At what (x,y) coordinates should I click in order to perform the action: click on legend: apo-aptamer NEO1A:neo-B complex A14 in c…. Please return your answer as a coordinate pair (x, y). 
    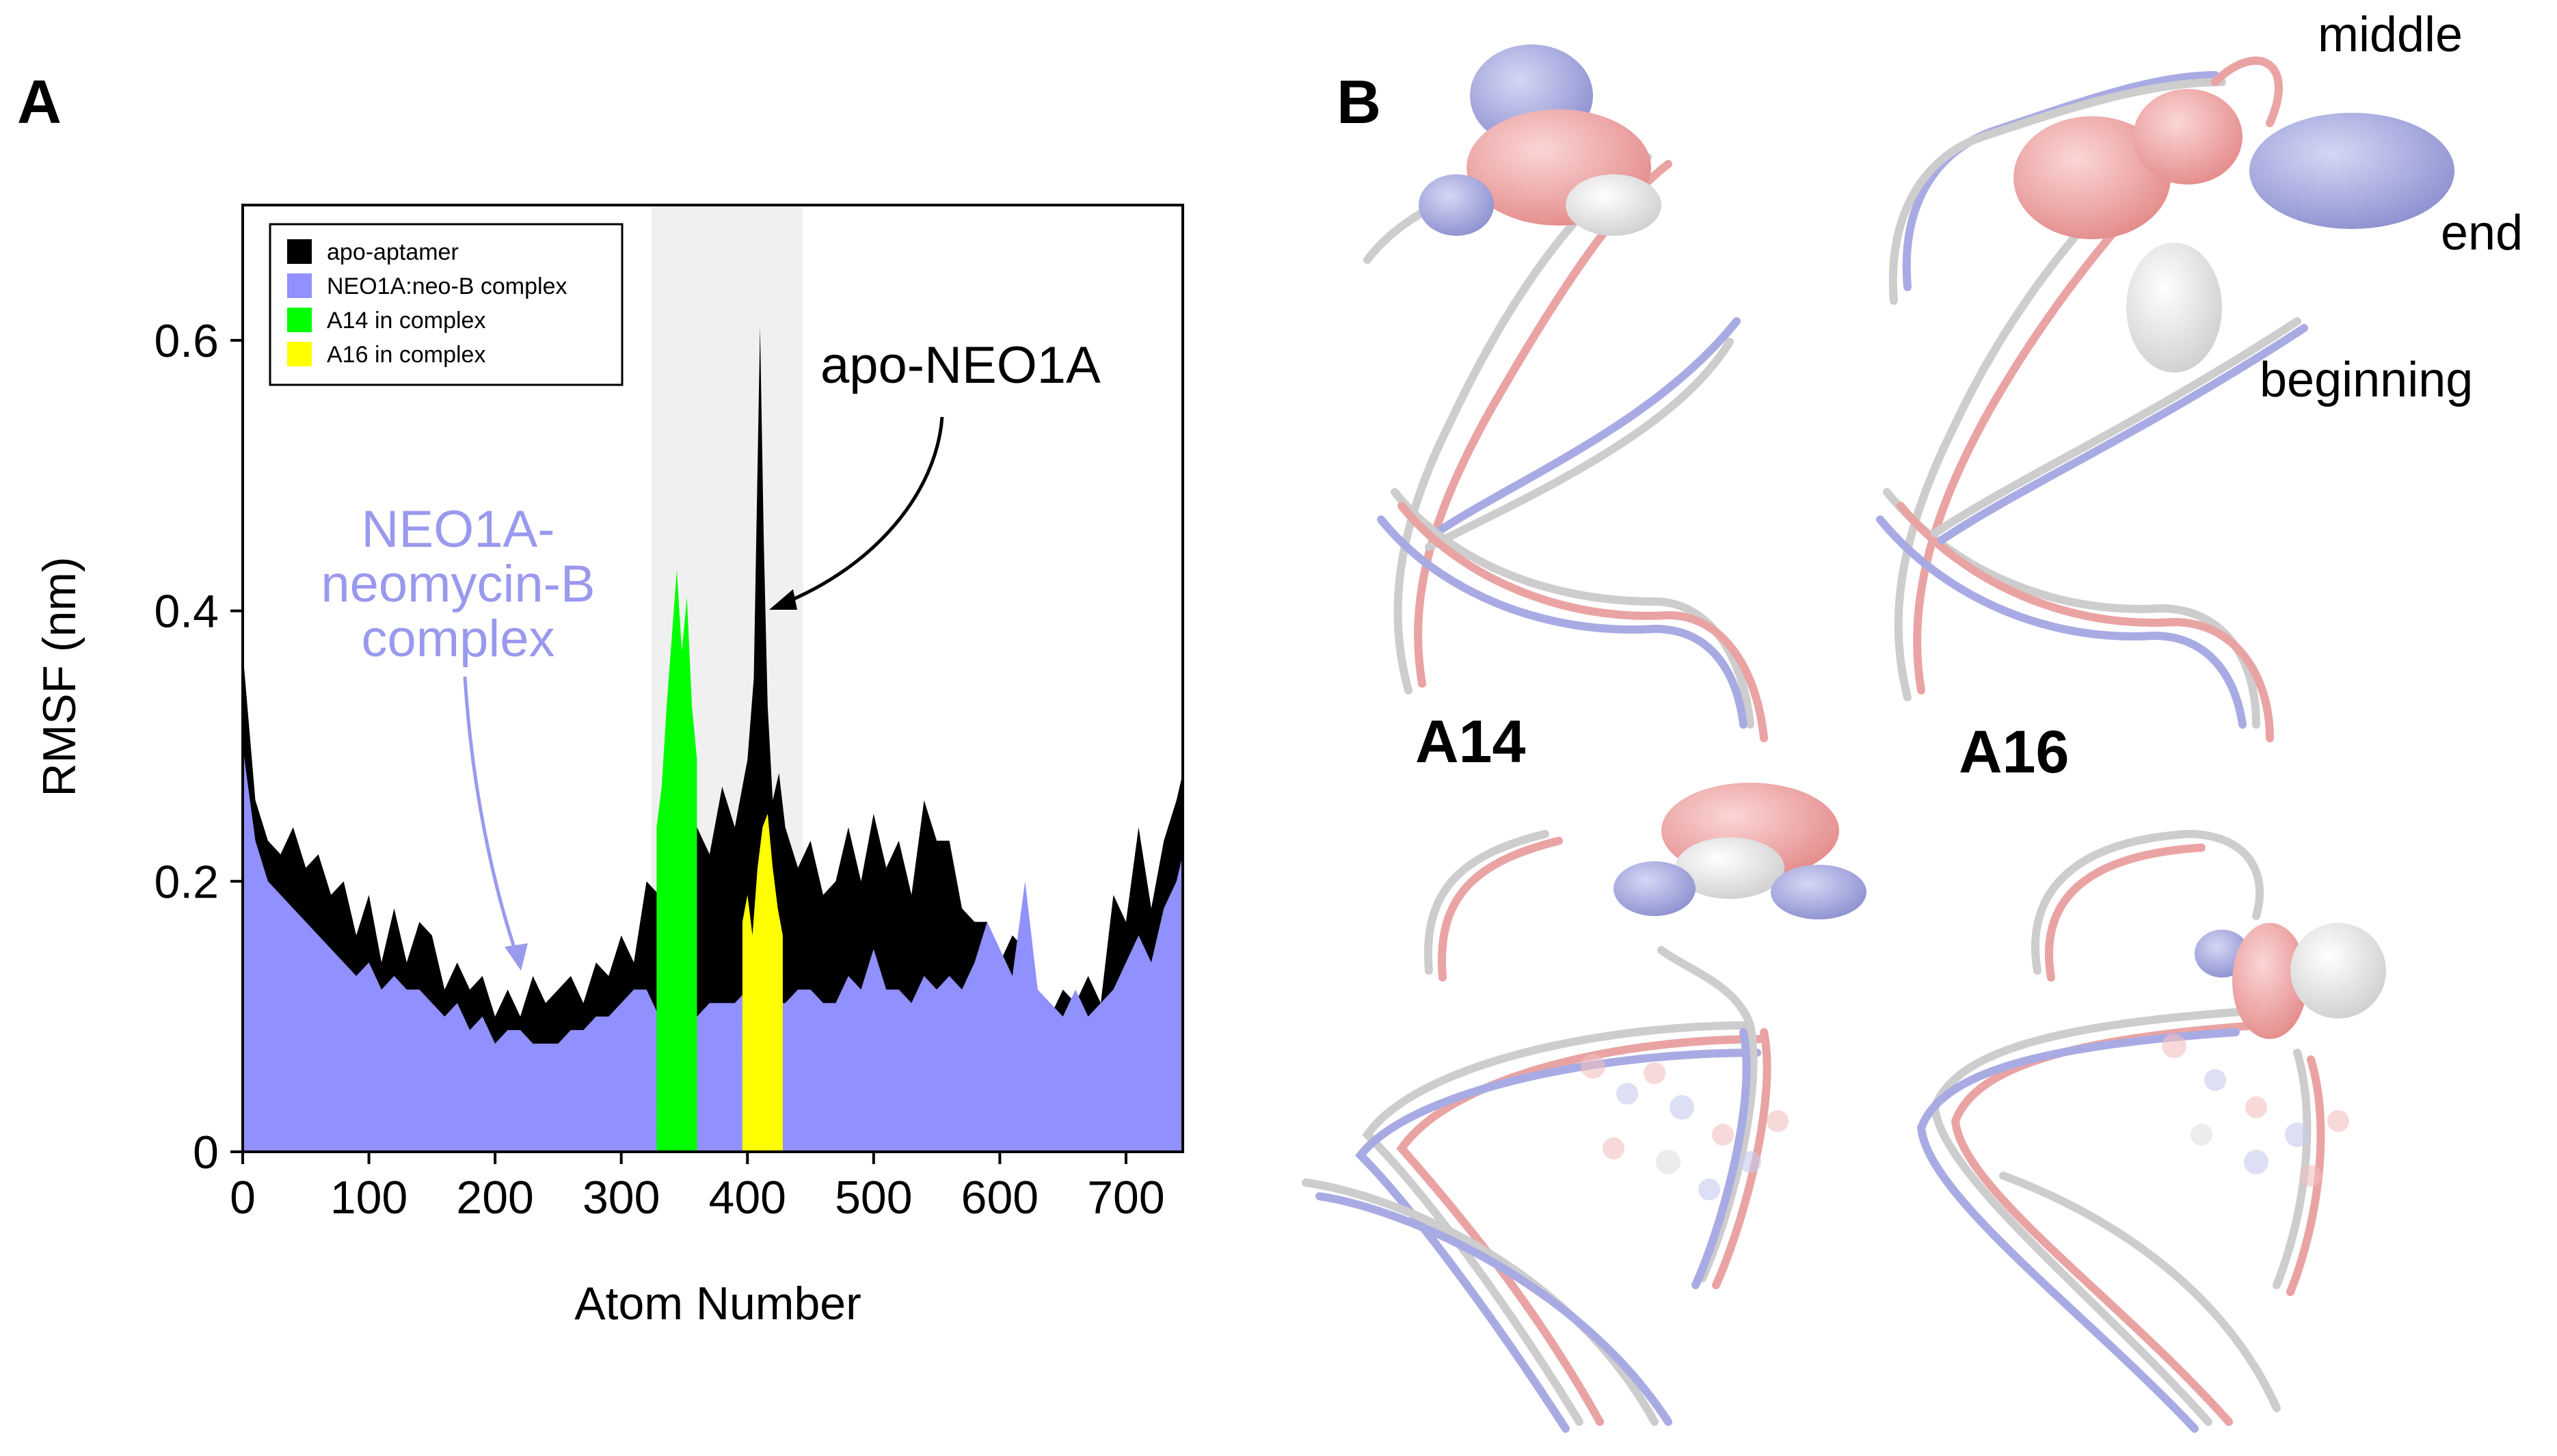
    Looking at the image, I should click on (447, 304).